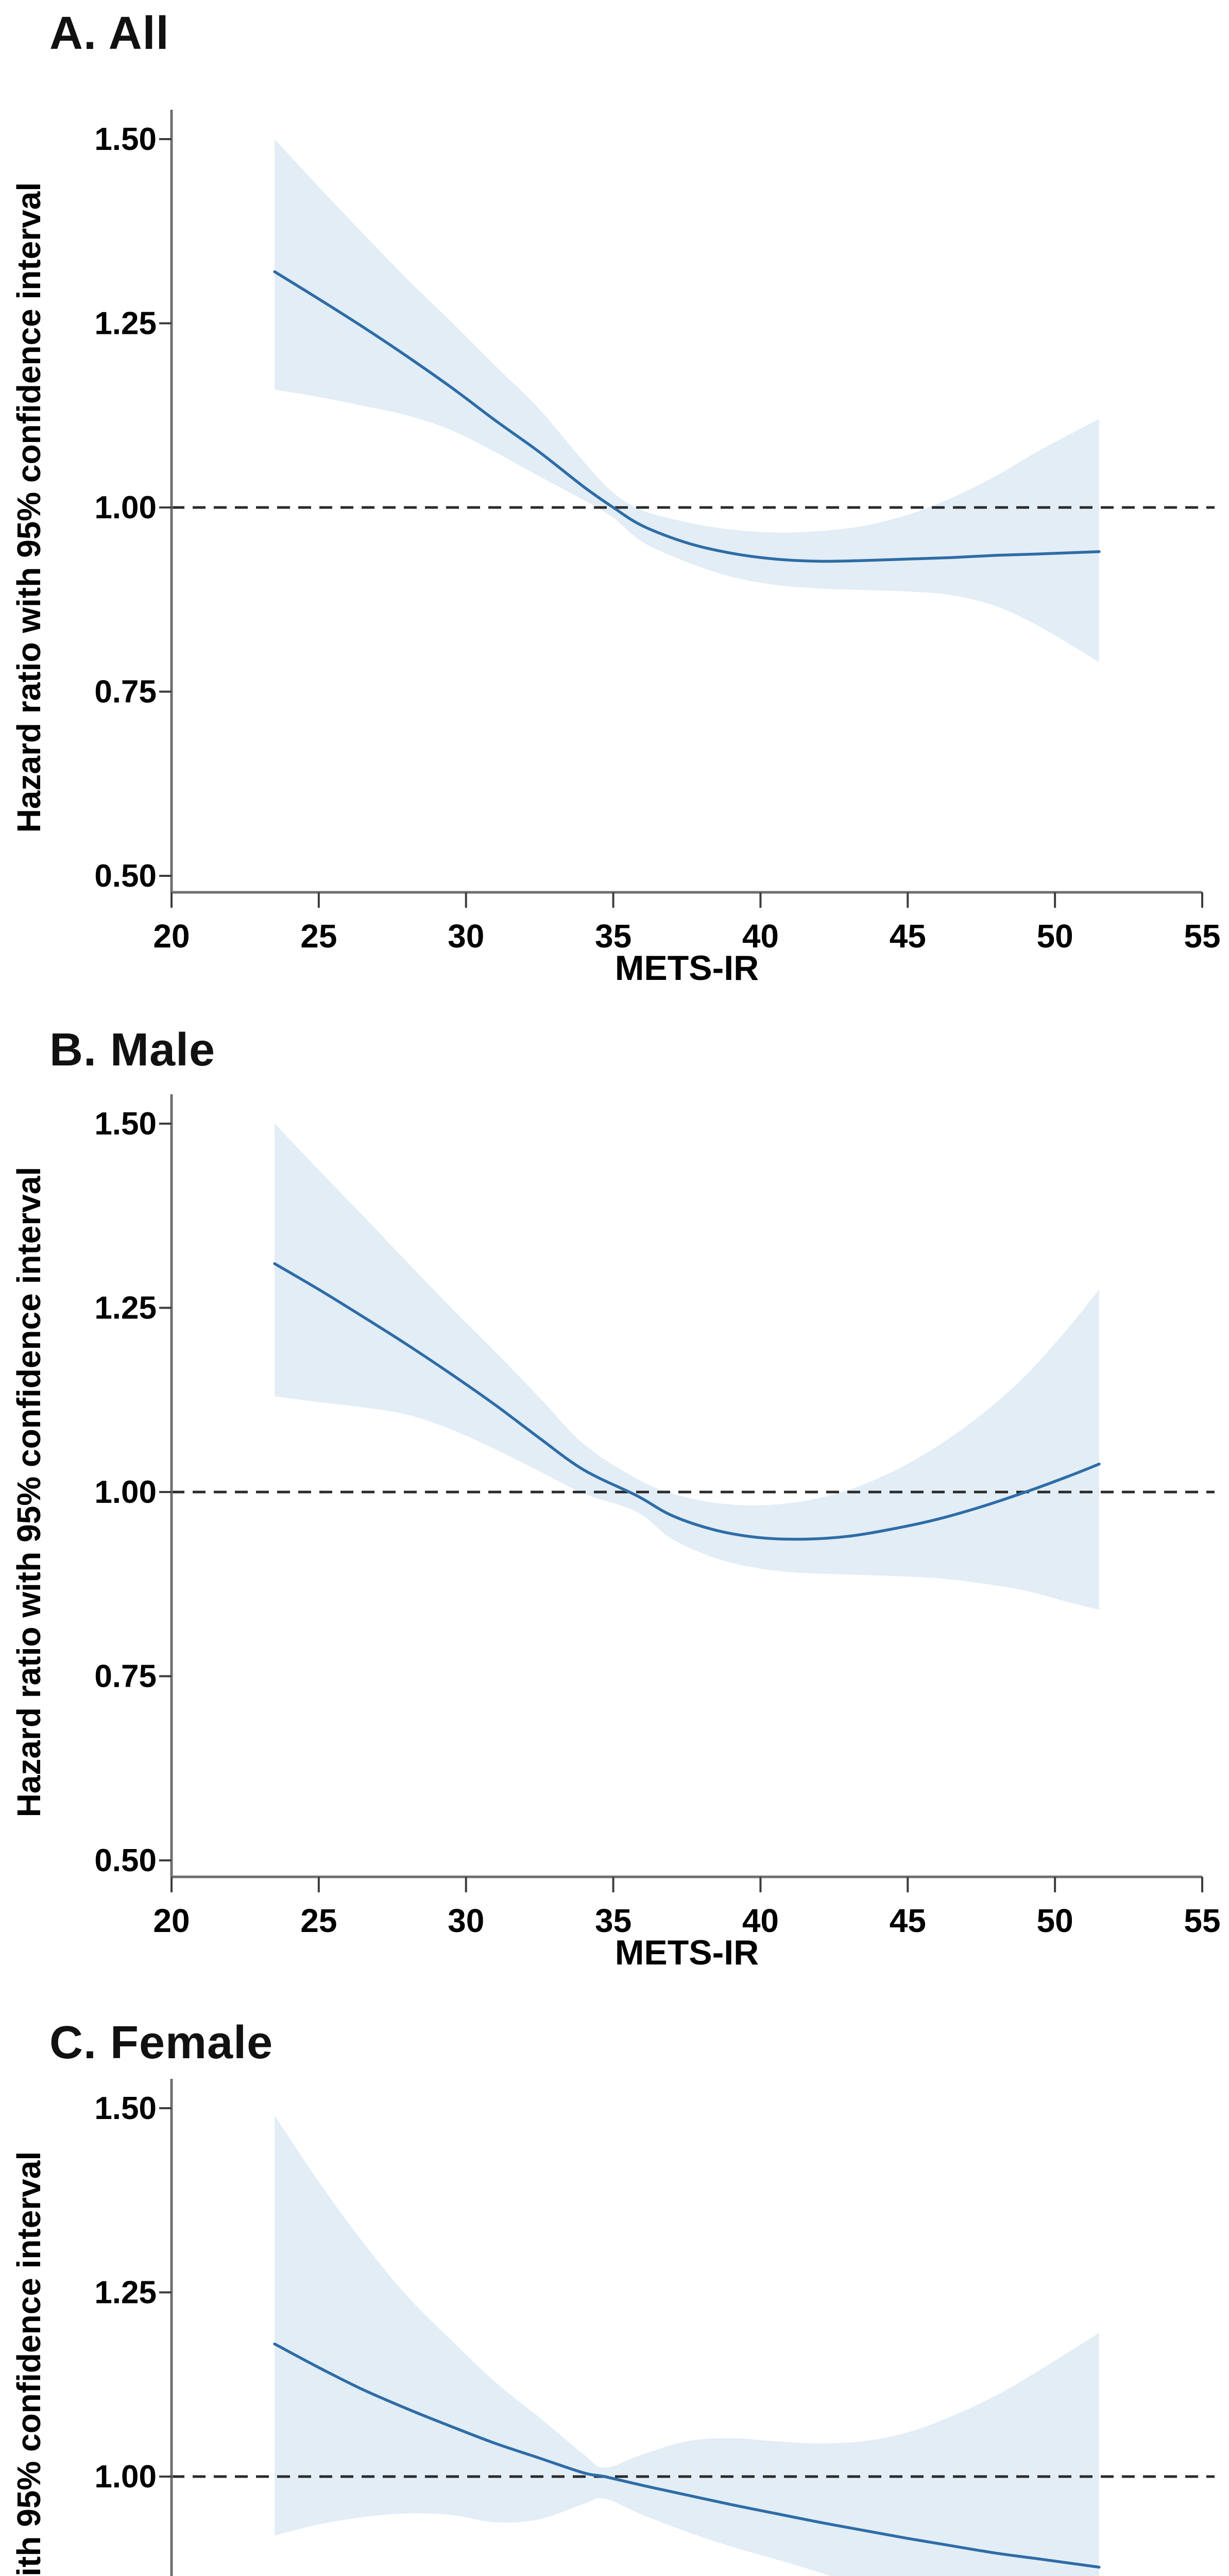  Describe the element at coordinates (161, 2043) in the screenshot. I see `panel-title-female: C. Female` at that location.